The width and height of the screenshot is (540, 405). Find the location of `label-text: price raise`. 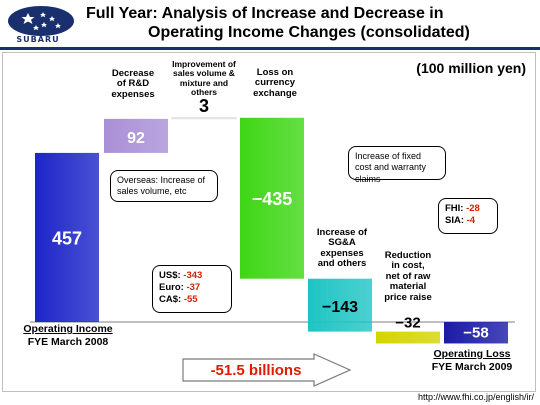

label-text: price raise is located at coordinates (408, 297).